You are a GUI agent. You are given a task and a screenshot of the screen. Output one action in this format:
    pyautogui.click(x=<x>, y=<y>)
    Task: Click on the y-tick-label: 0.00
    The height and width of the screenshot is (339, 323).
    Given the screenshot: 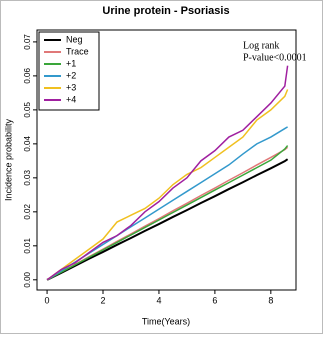 What is the action you would take?
    pyautogui.click(x=27, y=279)
    